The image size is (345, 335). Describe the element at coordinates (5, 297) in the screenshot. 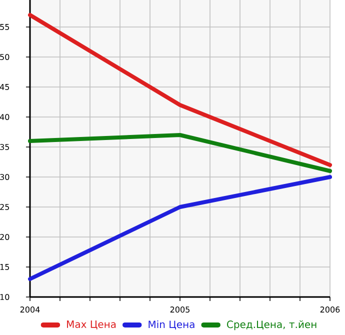

I see `y-tick-label: 10` at that location.